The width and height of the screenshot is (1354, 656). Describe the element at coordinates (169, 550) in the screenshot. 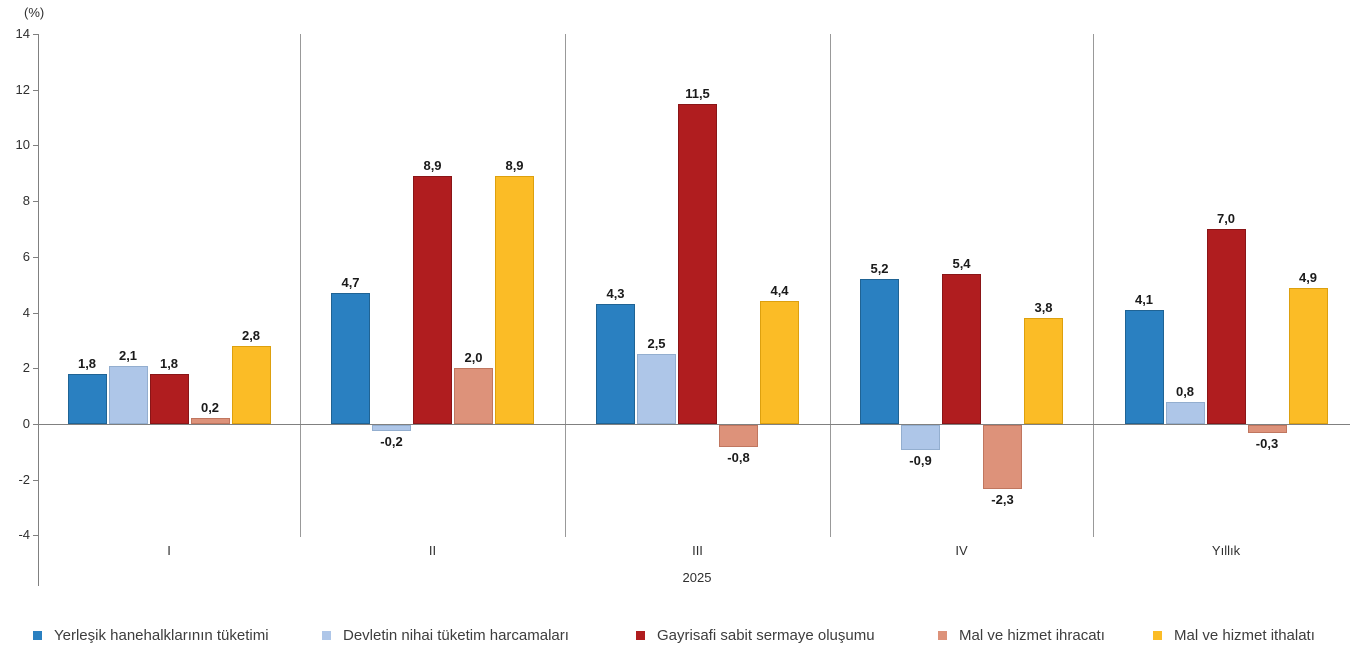

I see `x-axis-category-label: I` at that location.